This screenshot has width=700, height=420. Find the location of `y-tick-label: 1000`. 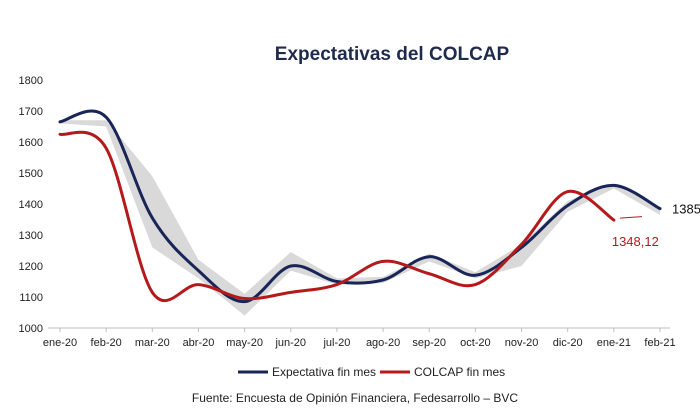

y-tick-label: 1000 is located at coordinates (31, 329).